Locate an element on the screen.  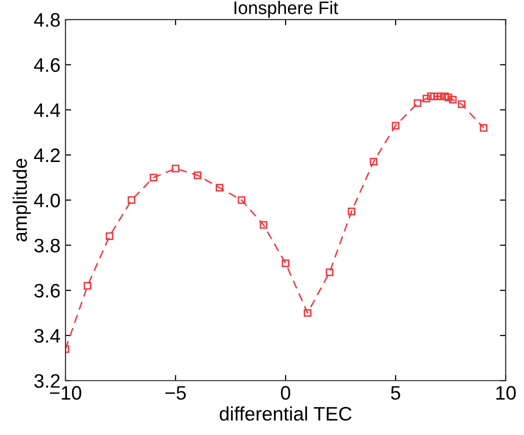
x-axis-title: differential TEC is located at coordinates (286, 413).